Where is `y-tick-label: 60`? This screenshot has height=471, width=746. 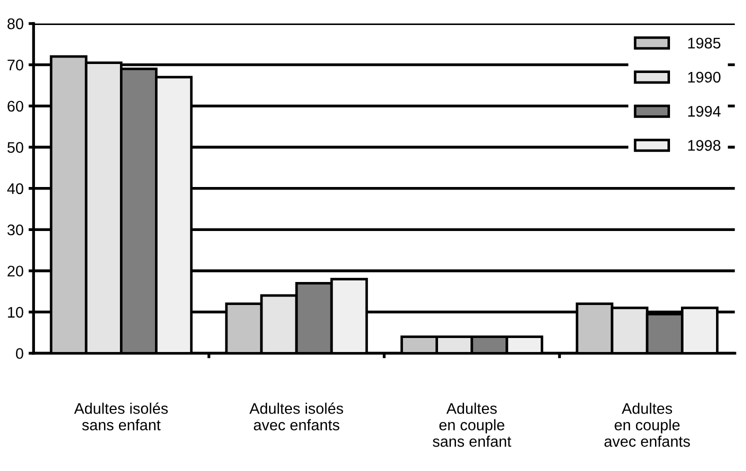 y-tick-label: 60 is located at coordinates (16, 106).